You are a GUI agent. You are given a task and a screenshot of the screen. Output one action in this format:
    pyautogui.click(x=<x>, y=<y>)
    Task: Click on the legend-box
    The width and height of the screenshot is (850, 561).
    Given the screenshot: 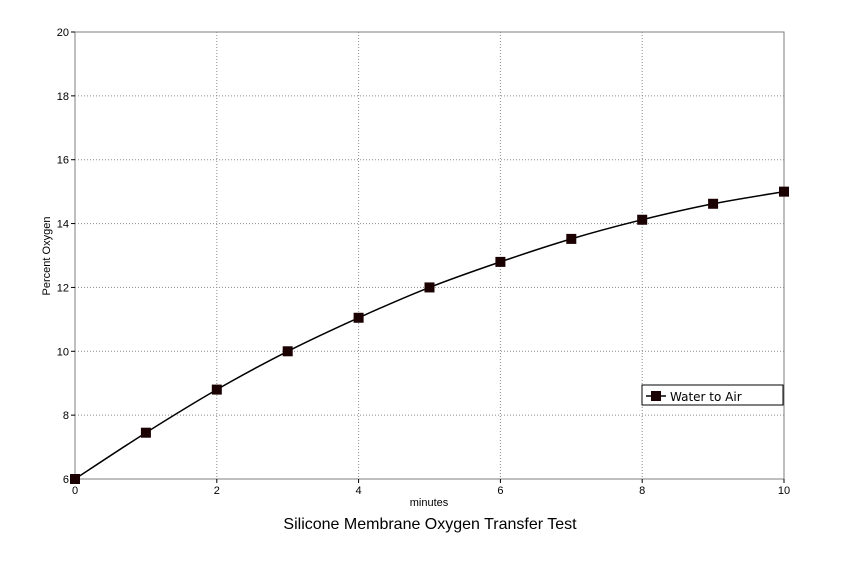 What is the action you would take?
    pyautogui.click(x=712, y=395)
    